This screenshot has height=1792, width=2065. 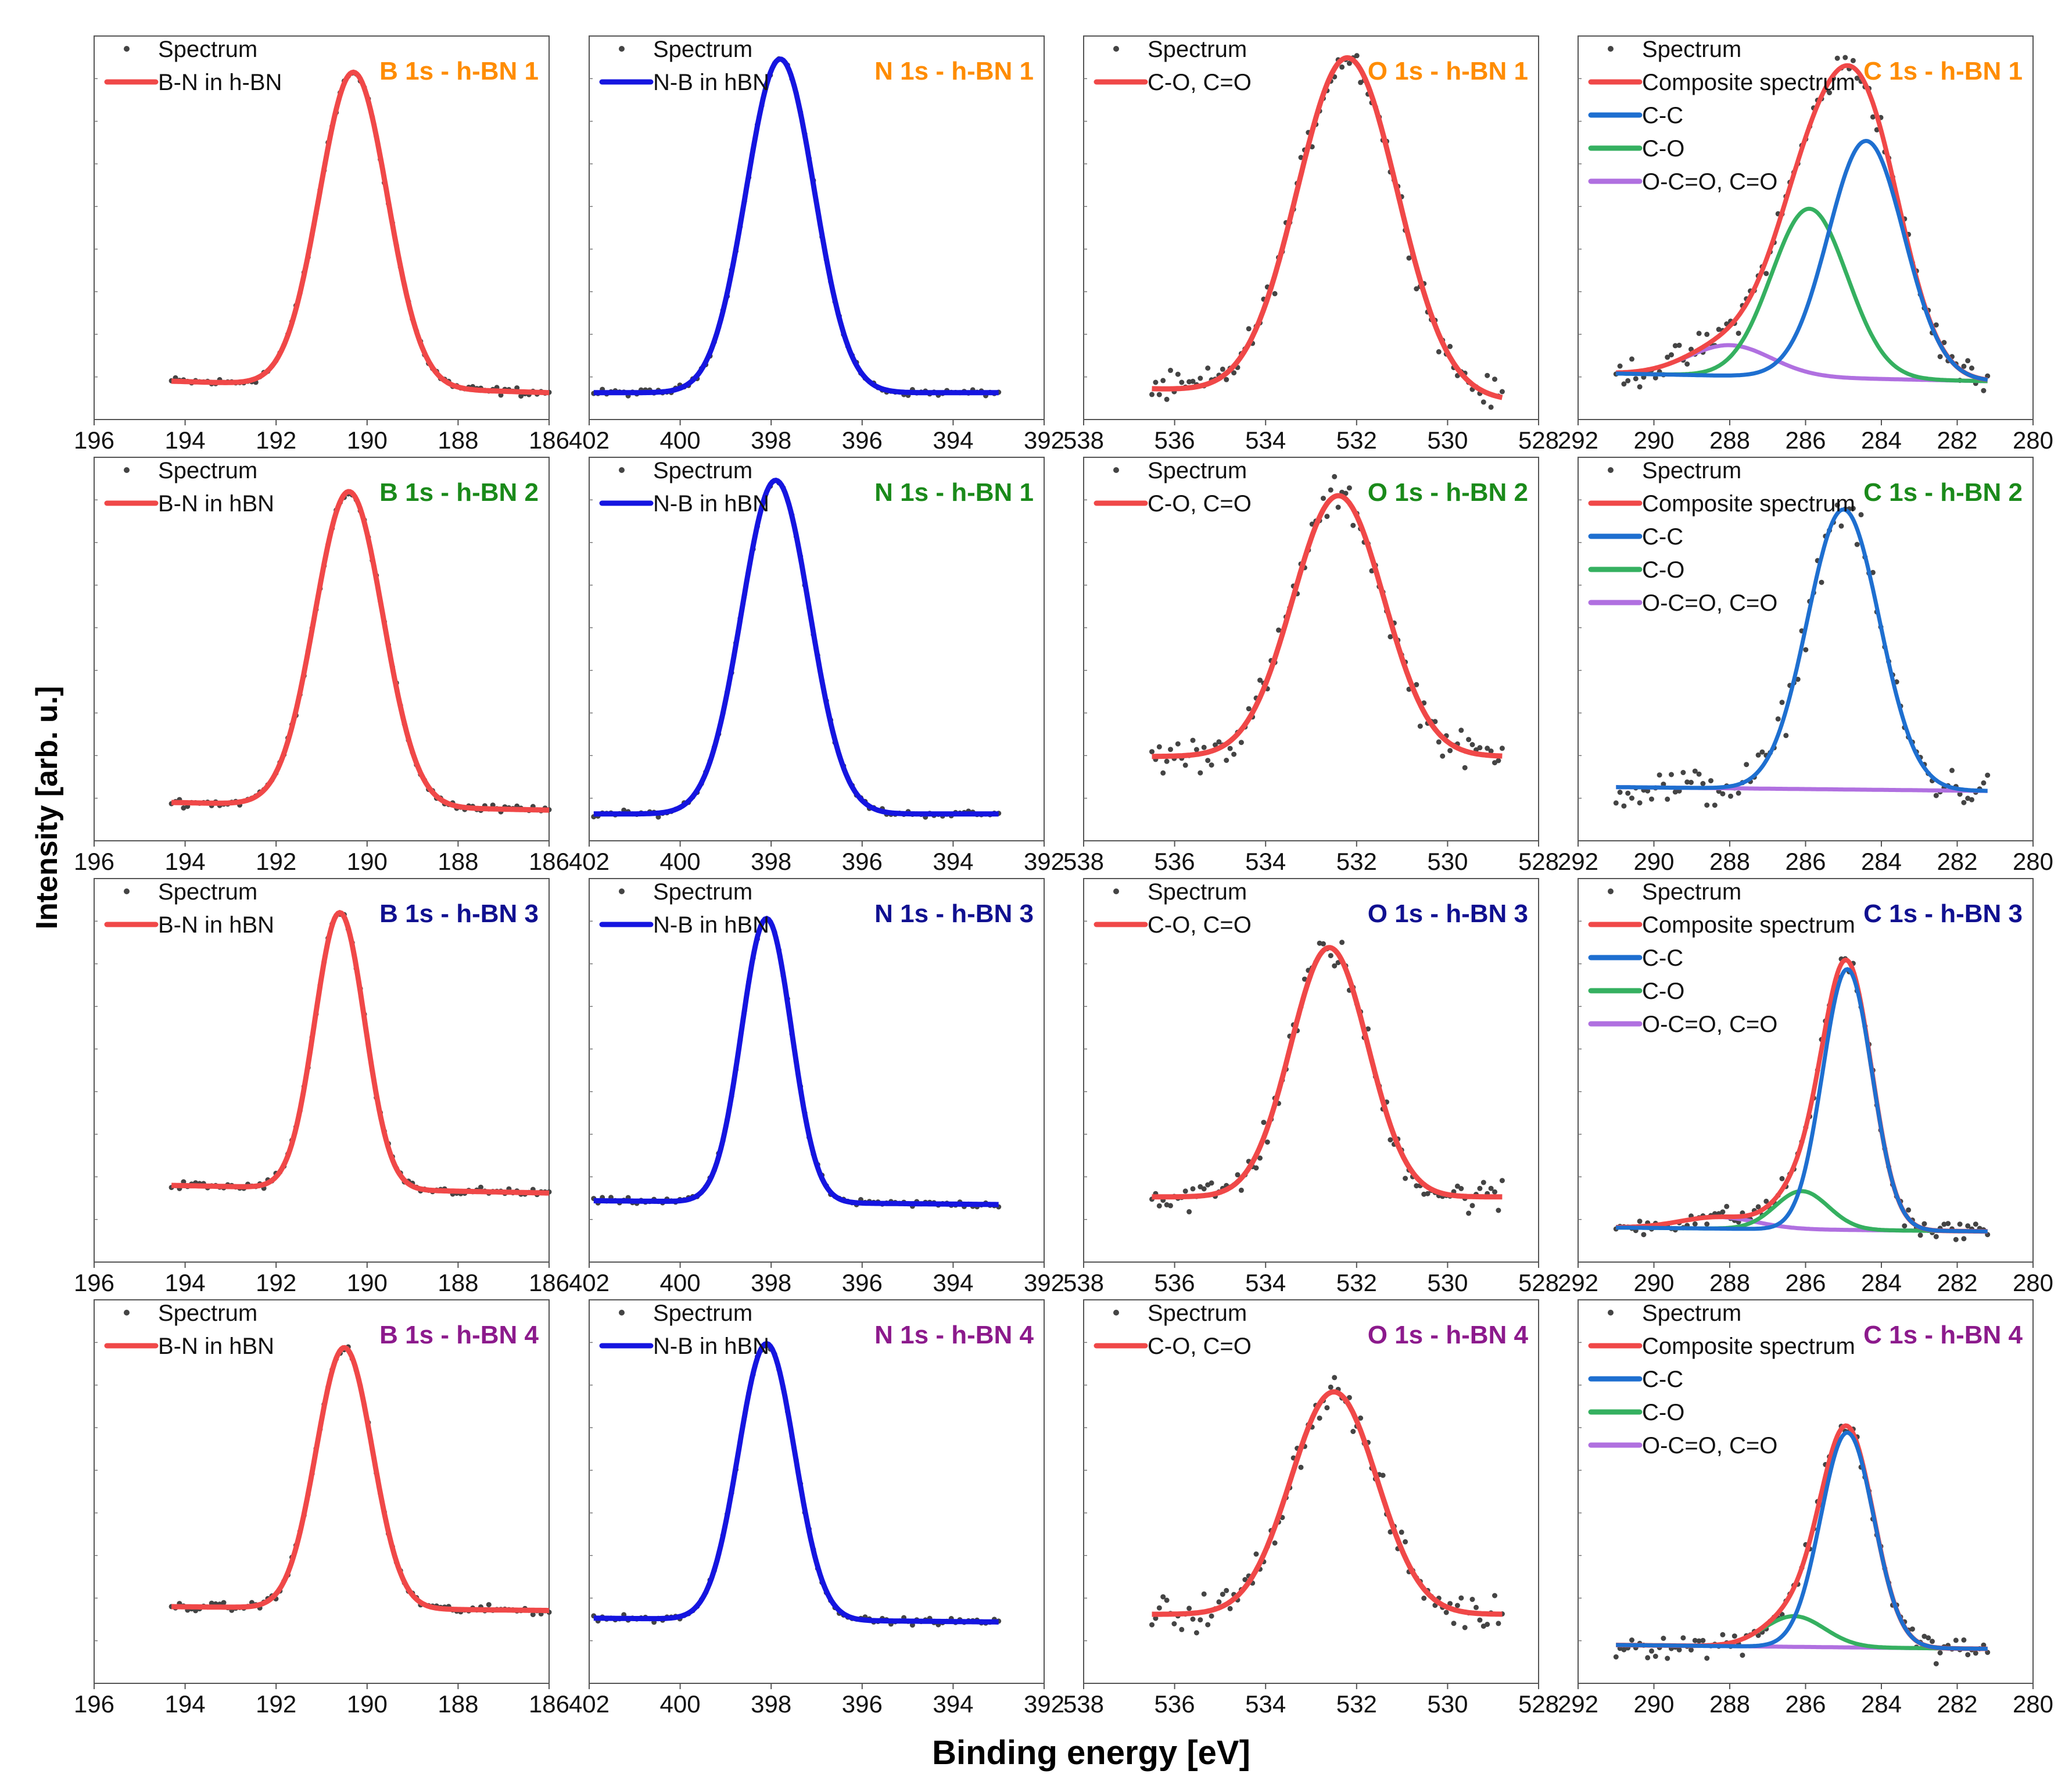 I want to click on x-tick-label: 392, so click(x=1044, y=861).